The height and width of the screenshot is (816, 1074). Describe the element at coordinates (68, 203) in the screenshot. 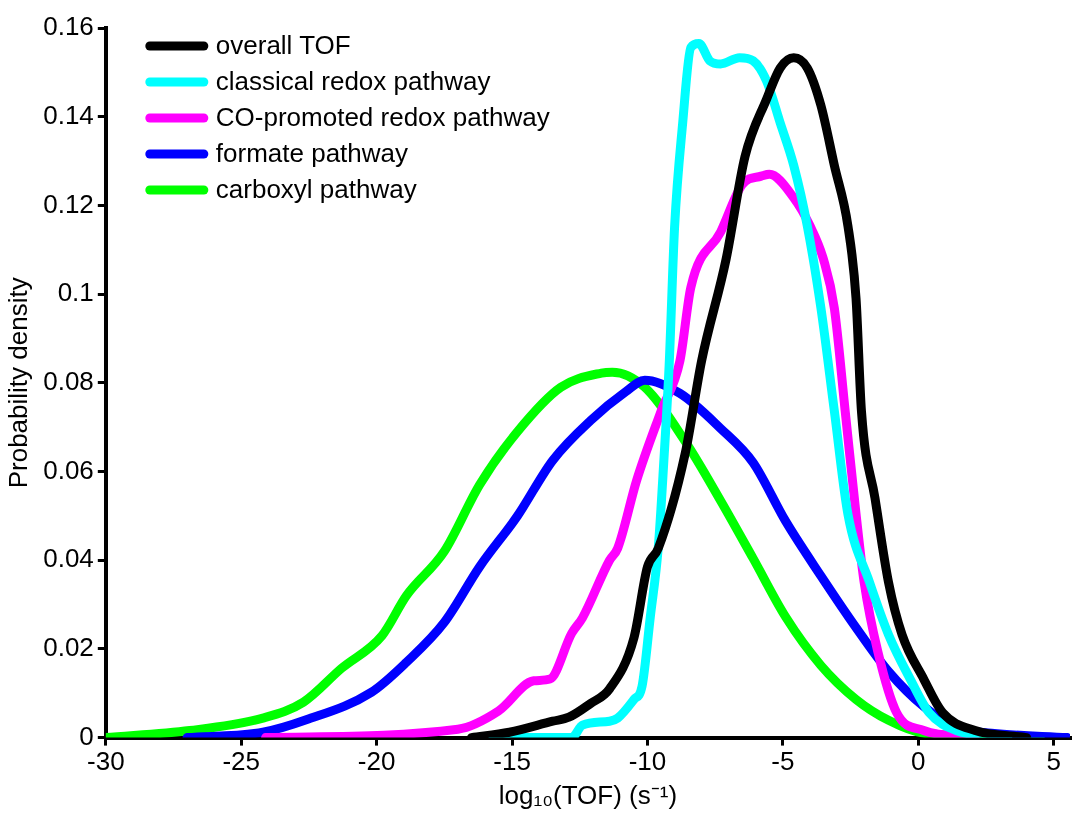

I see `y-tick-label: 0.12` at that location.